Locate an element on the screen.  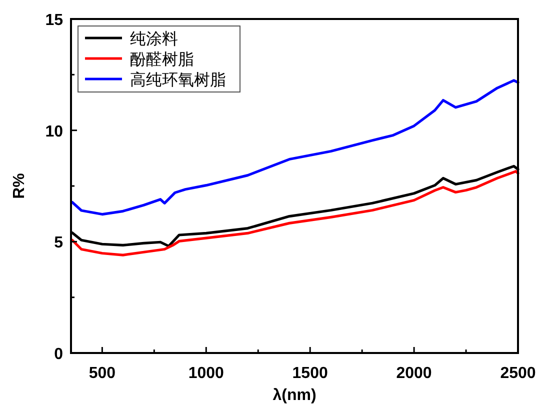
legend-label: 酚醛树脂 is located at coordinates (162, 59).